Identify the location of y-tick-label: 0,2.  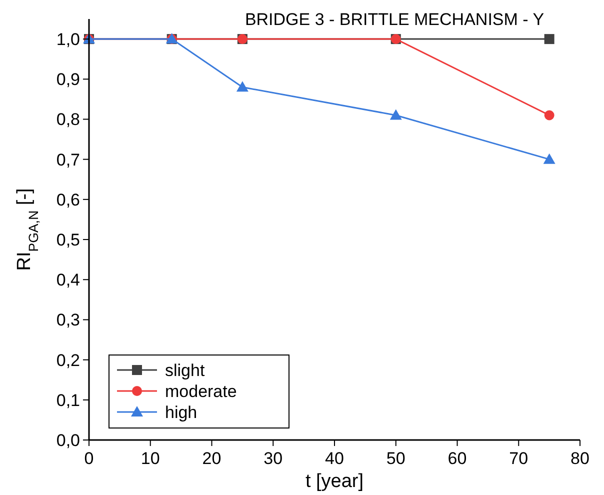
(68, 360).